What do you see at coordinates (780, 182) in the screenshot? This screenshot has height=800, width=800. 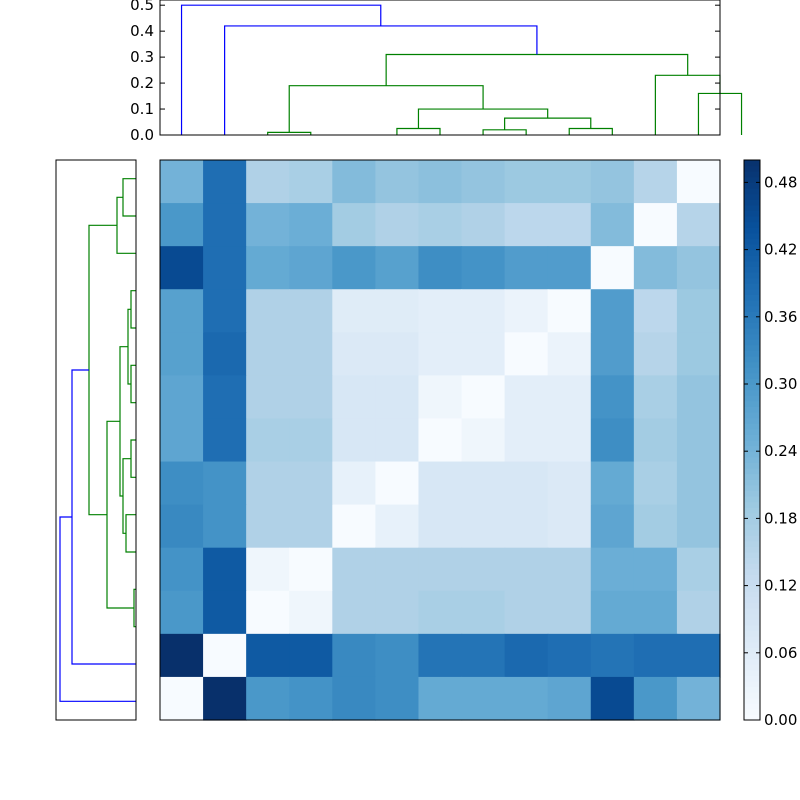 I see `colorbar-tick-label: 0.48` at bounding box center [780, 182].